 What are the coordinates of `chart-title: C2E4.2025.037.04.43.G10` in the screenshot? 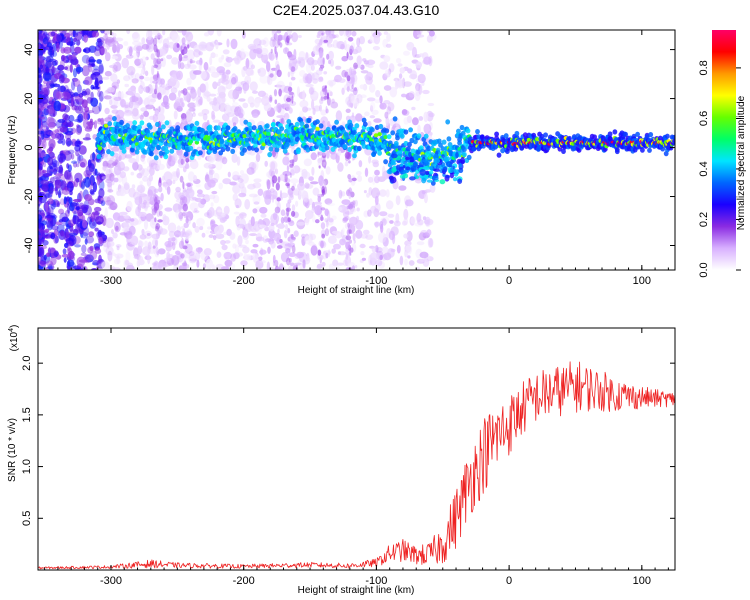 It's located at (356, 10).